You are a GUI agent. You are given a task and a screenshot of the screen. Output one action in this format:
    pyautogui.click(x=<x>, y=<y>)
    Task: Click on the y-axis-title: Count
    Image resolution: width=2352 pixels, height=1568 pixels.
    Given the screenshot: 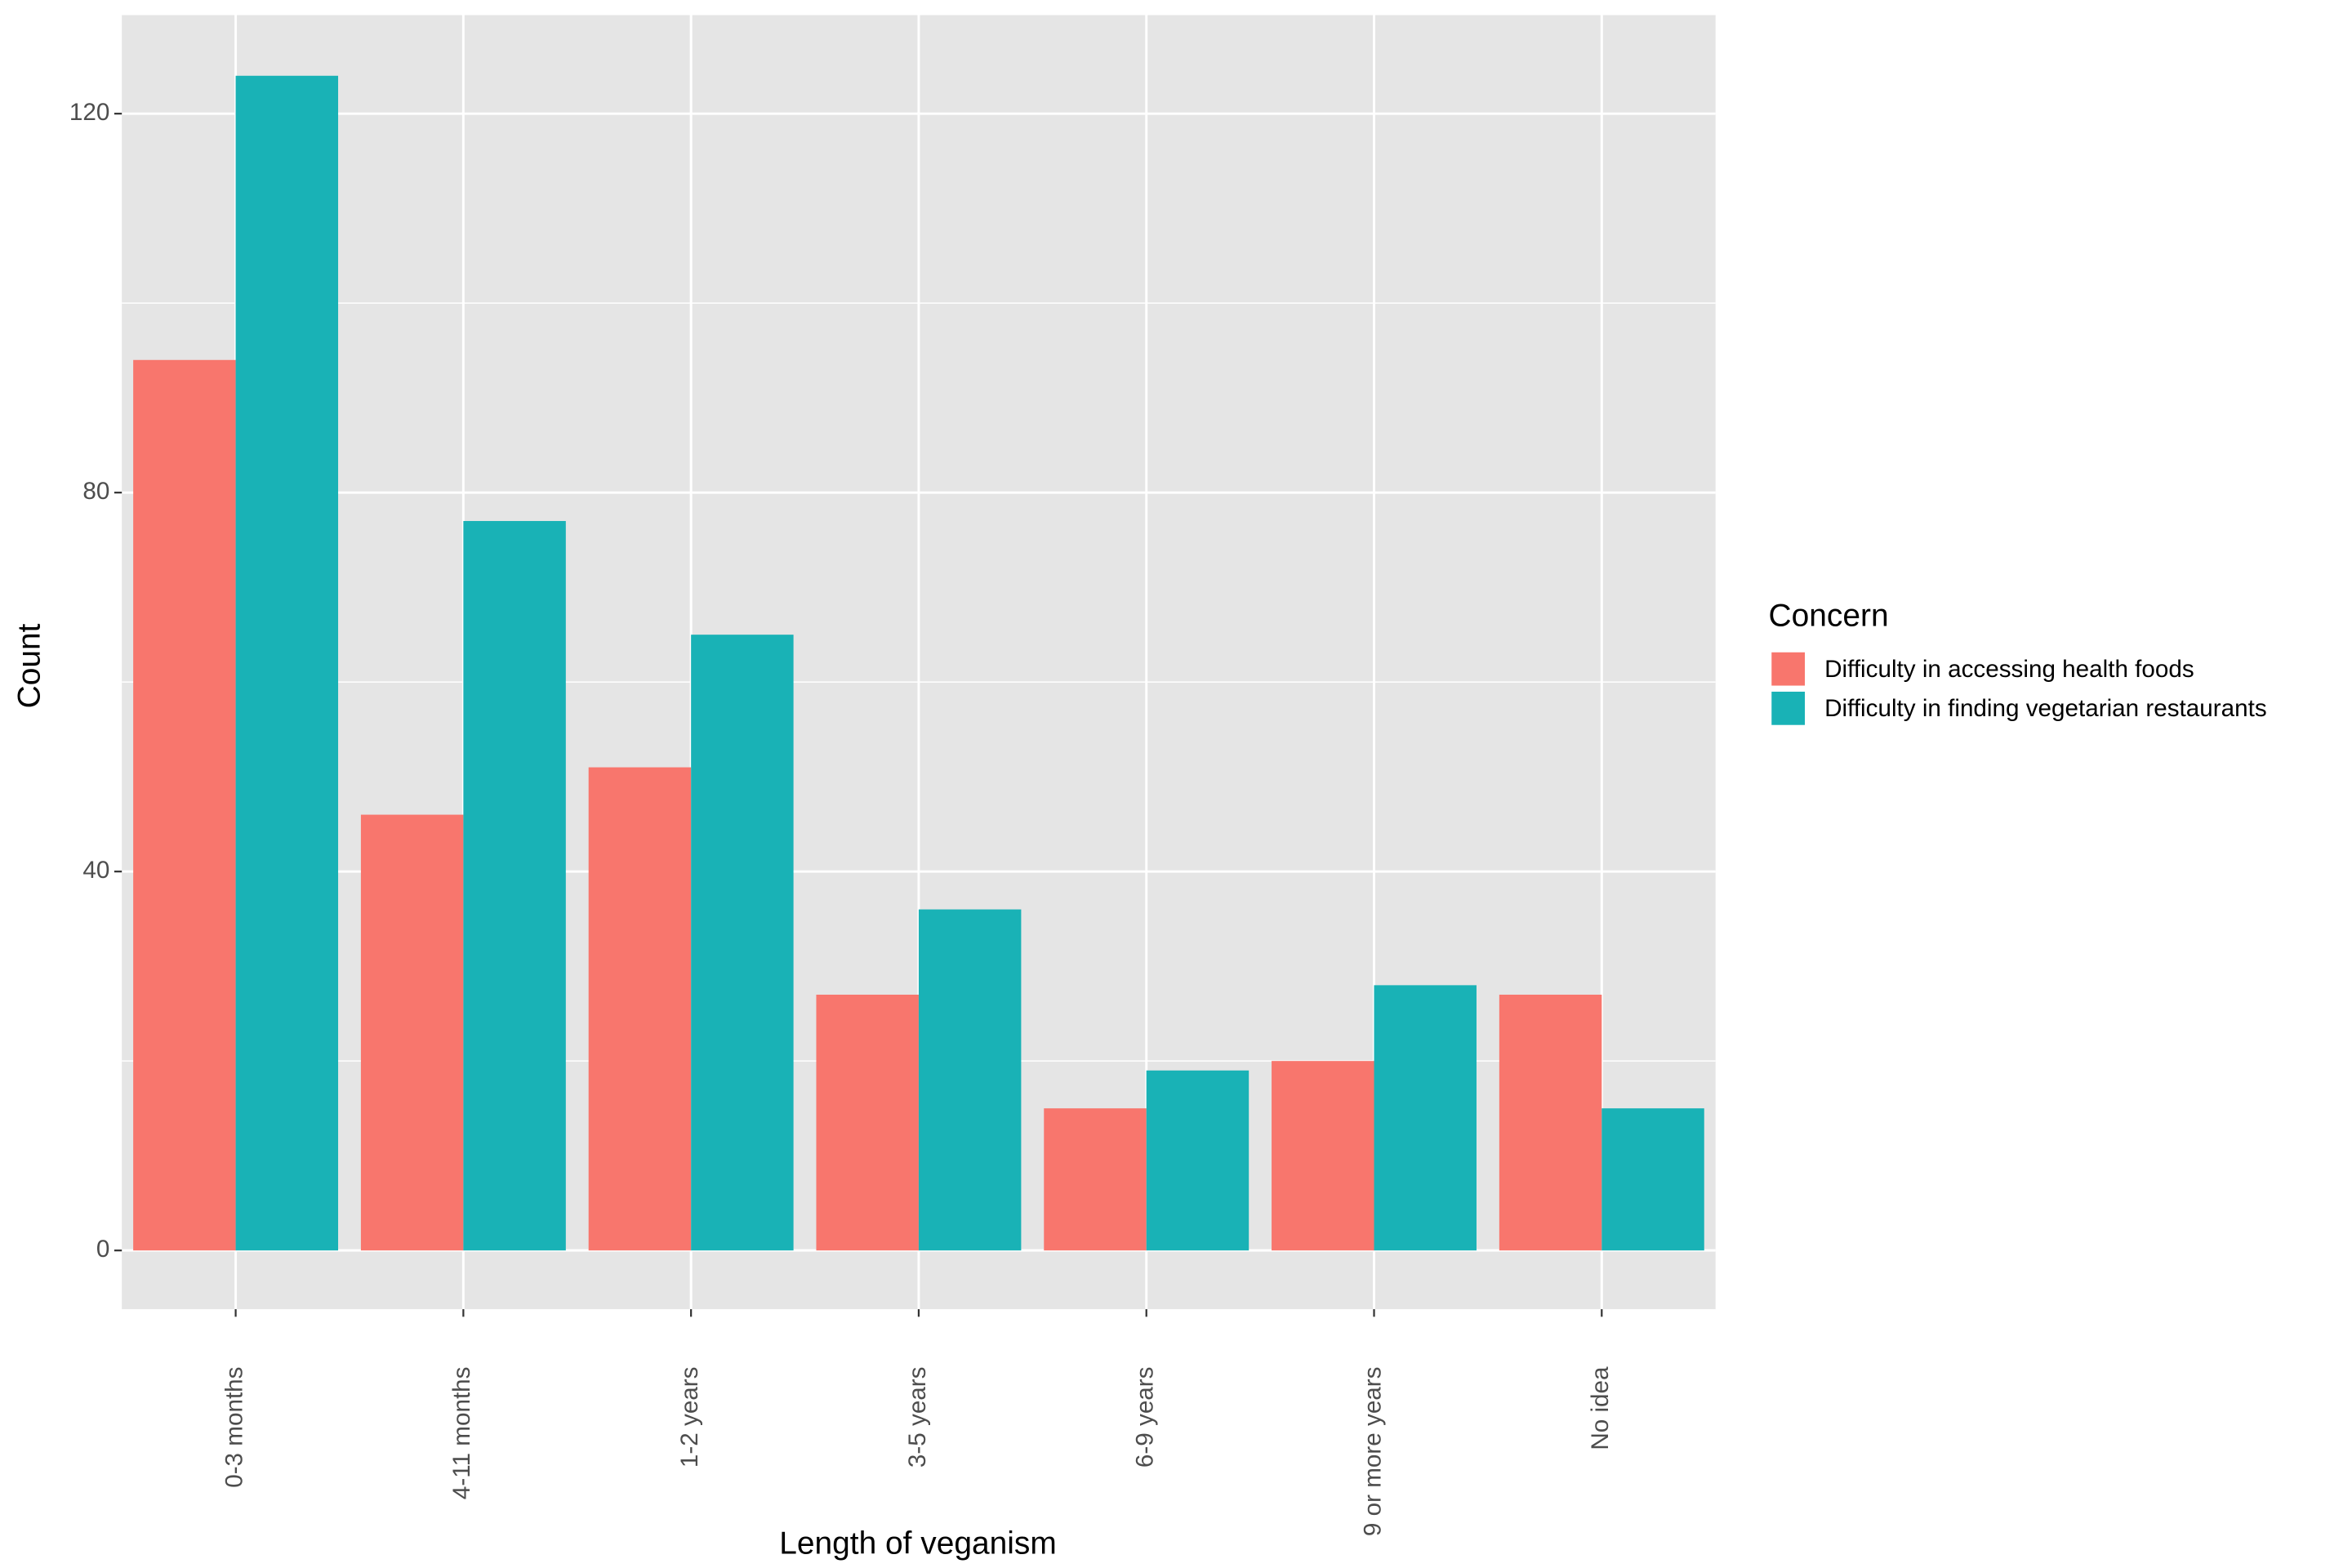 What is the action you would take?
    pyautogui.click(x=29, y=665)
    